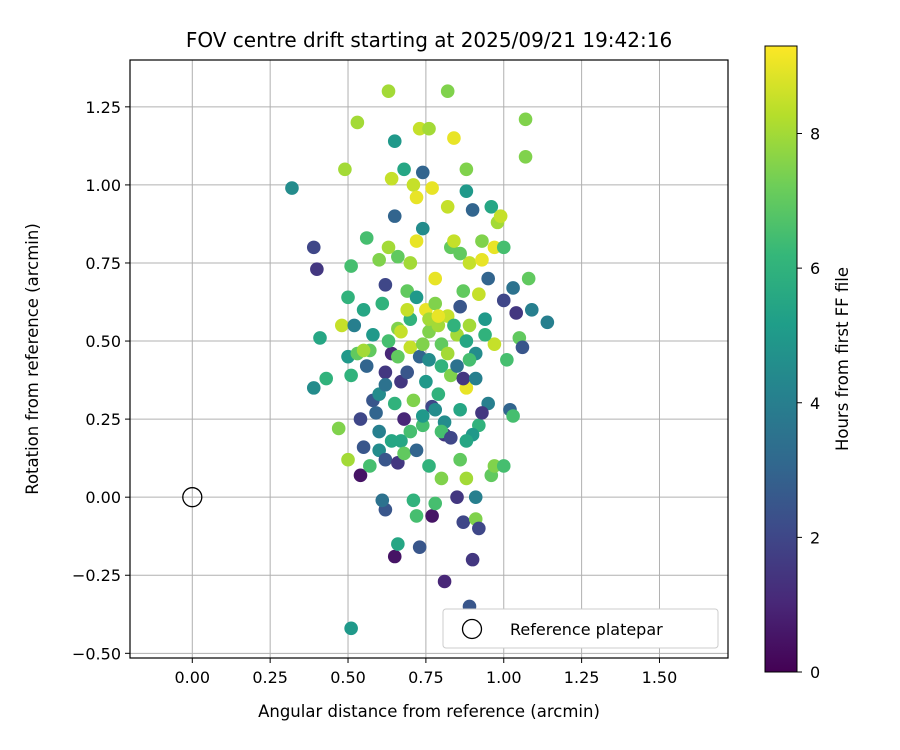 The height and width of the screenshot is (750, 900). I want to click on legend-box, so click(580, 628).